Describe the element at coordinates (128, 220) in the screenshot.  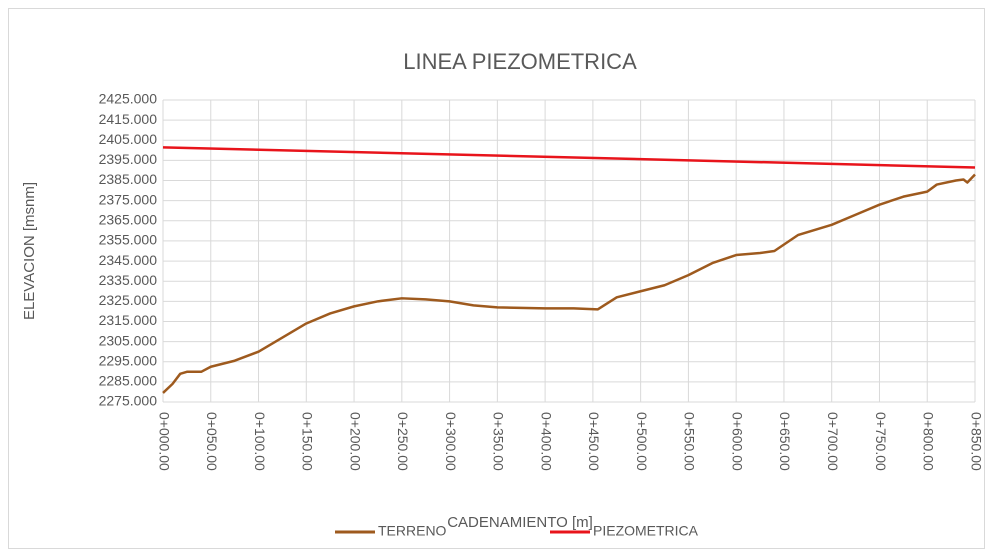
I see `y-tick-label: 2365.000` at that location.